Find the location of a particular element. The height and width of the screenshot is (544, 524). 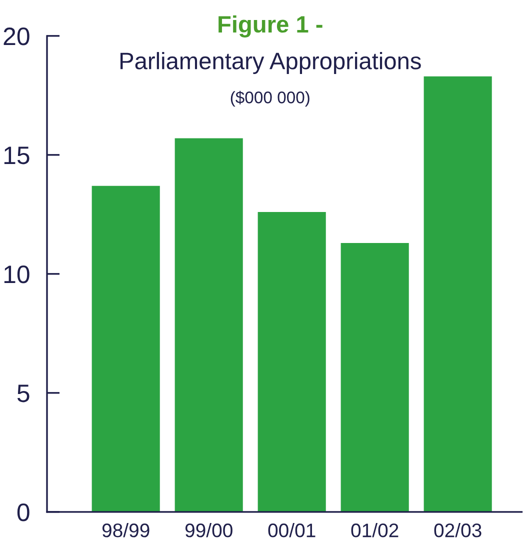

y-tick-label: 10 is located at coordinates (17, 275).